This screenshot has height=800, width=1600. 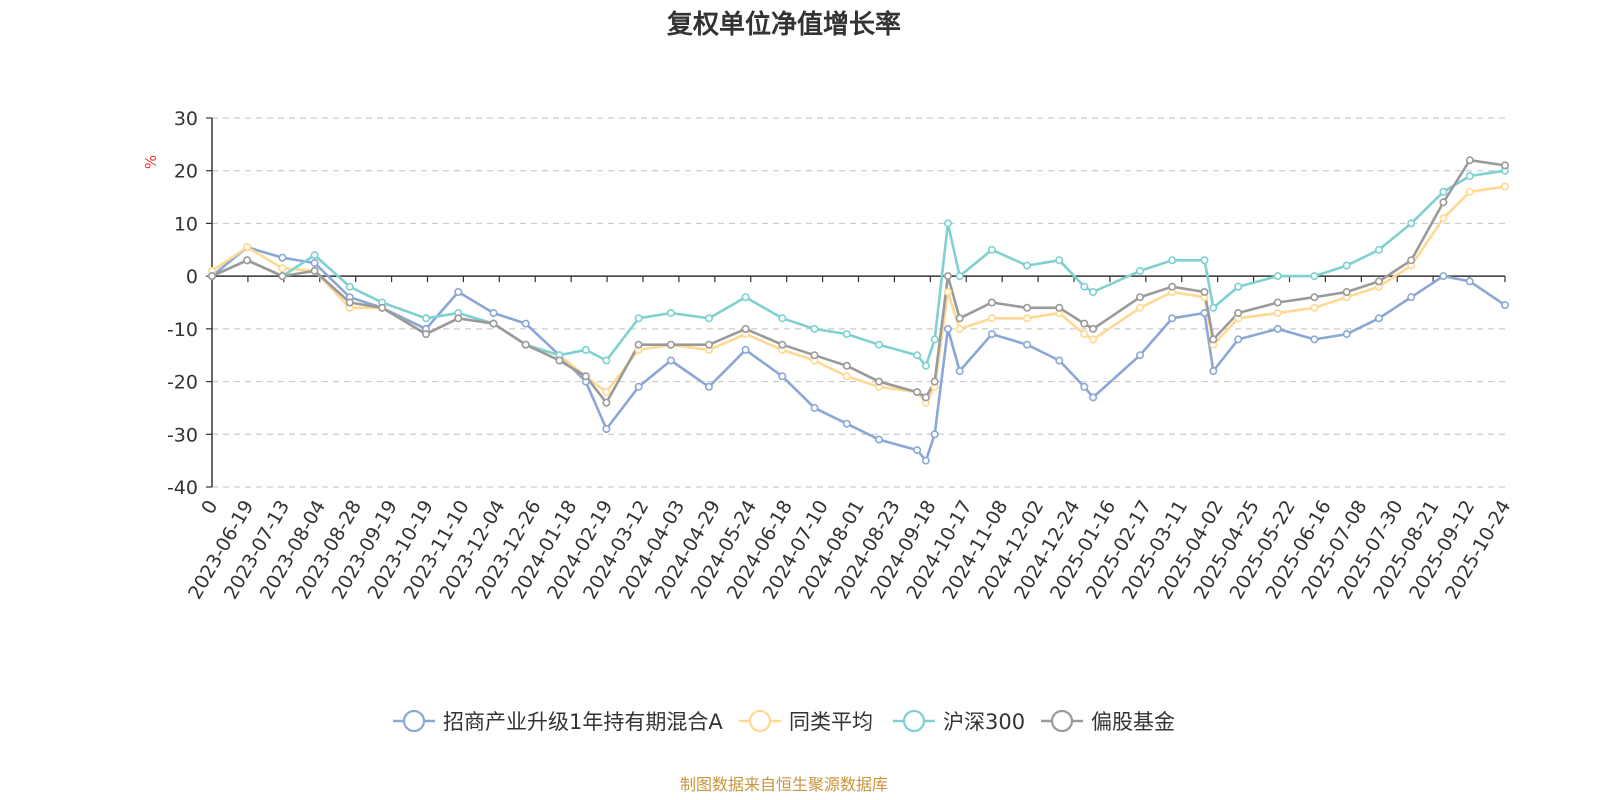 What do you see at coordinates (186, 172) in the screenshot?
I see `y-tick-label: 20` at bounding box center [186, 172].